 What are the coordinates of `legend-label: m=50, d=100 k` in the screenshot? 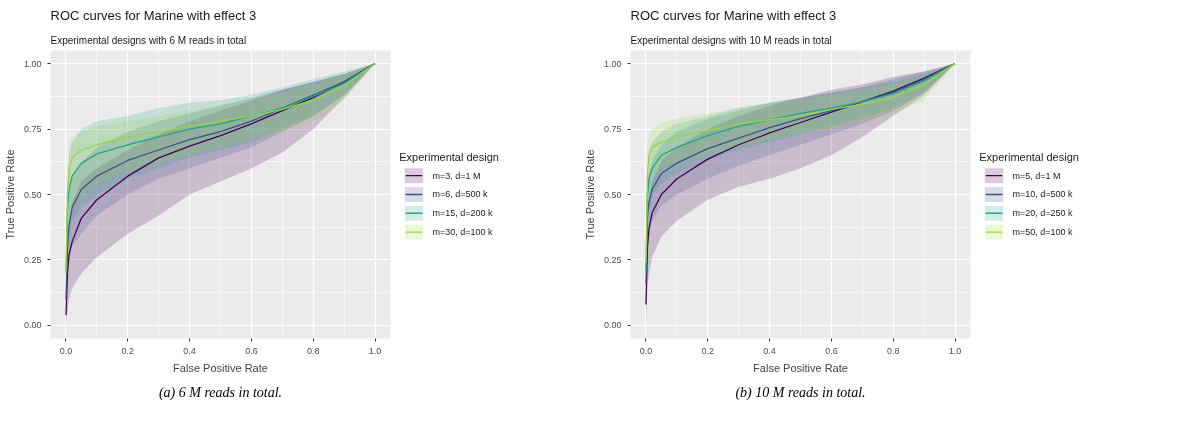 It's located at (1043, 232).